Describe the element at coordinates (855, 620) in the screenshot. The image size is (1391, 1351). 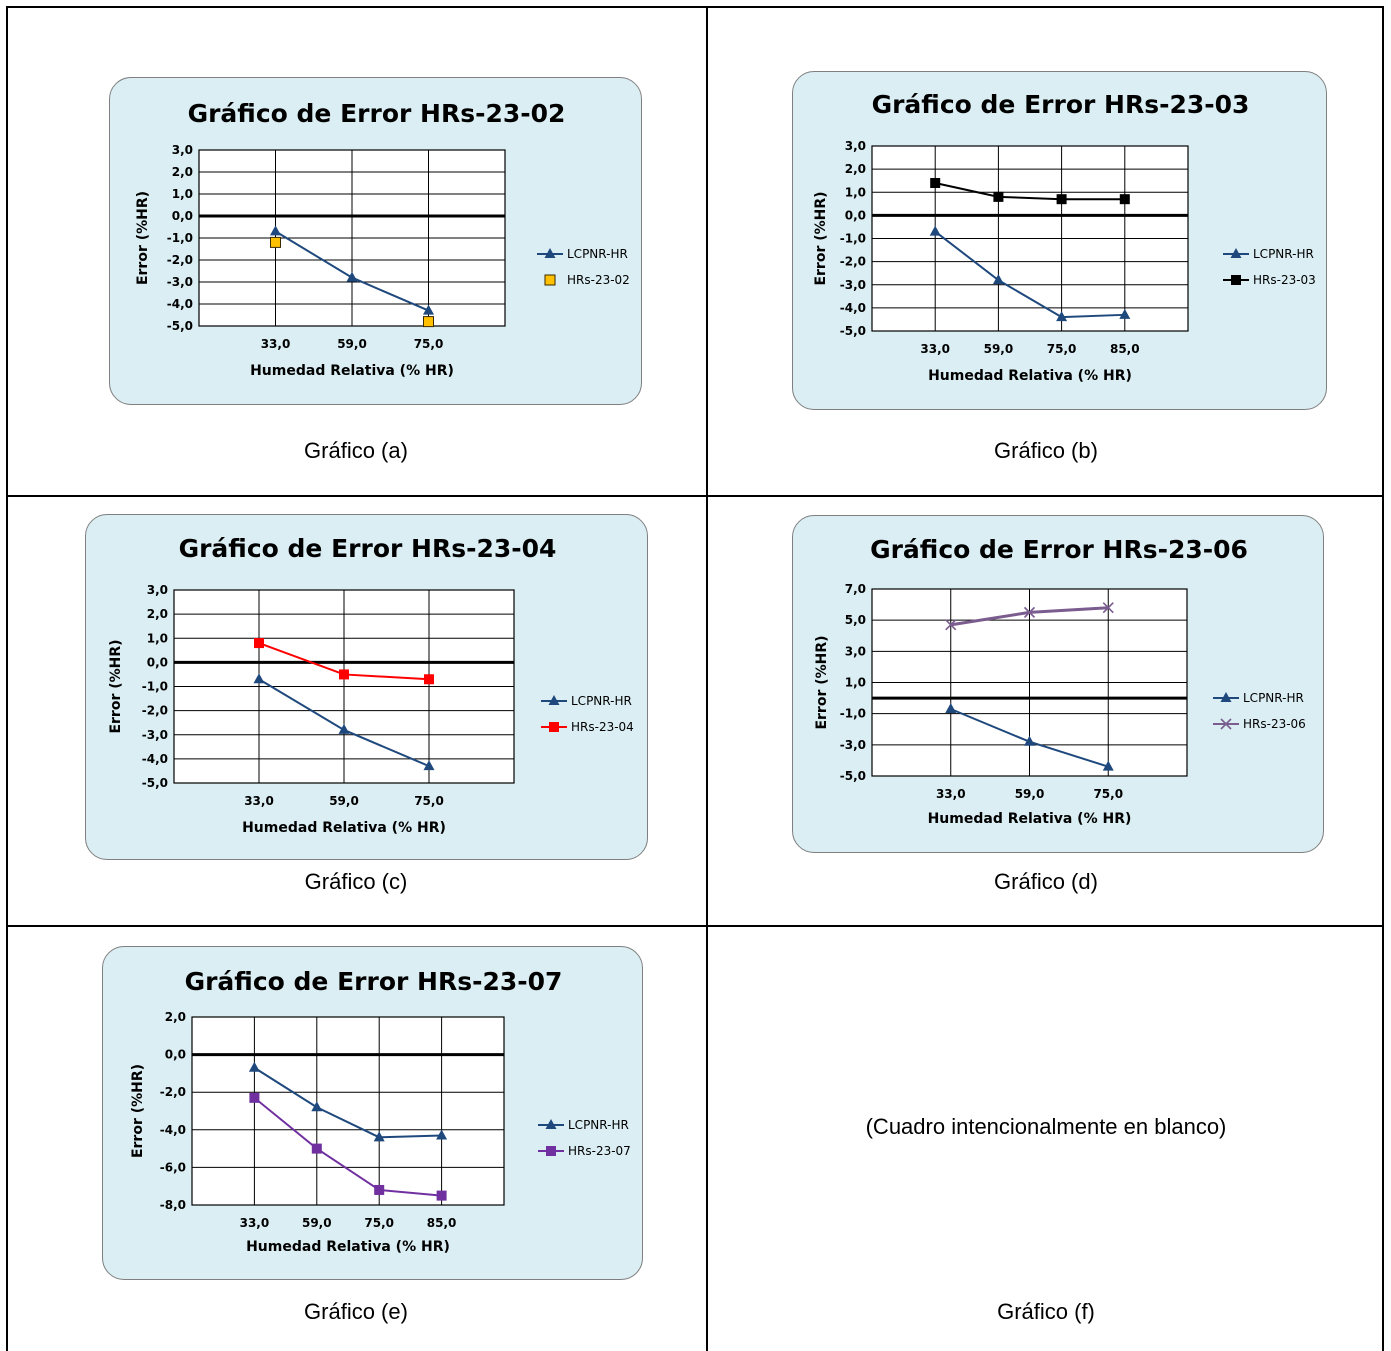
I see `y-tick-label: 5,0` at that location.